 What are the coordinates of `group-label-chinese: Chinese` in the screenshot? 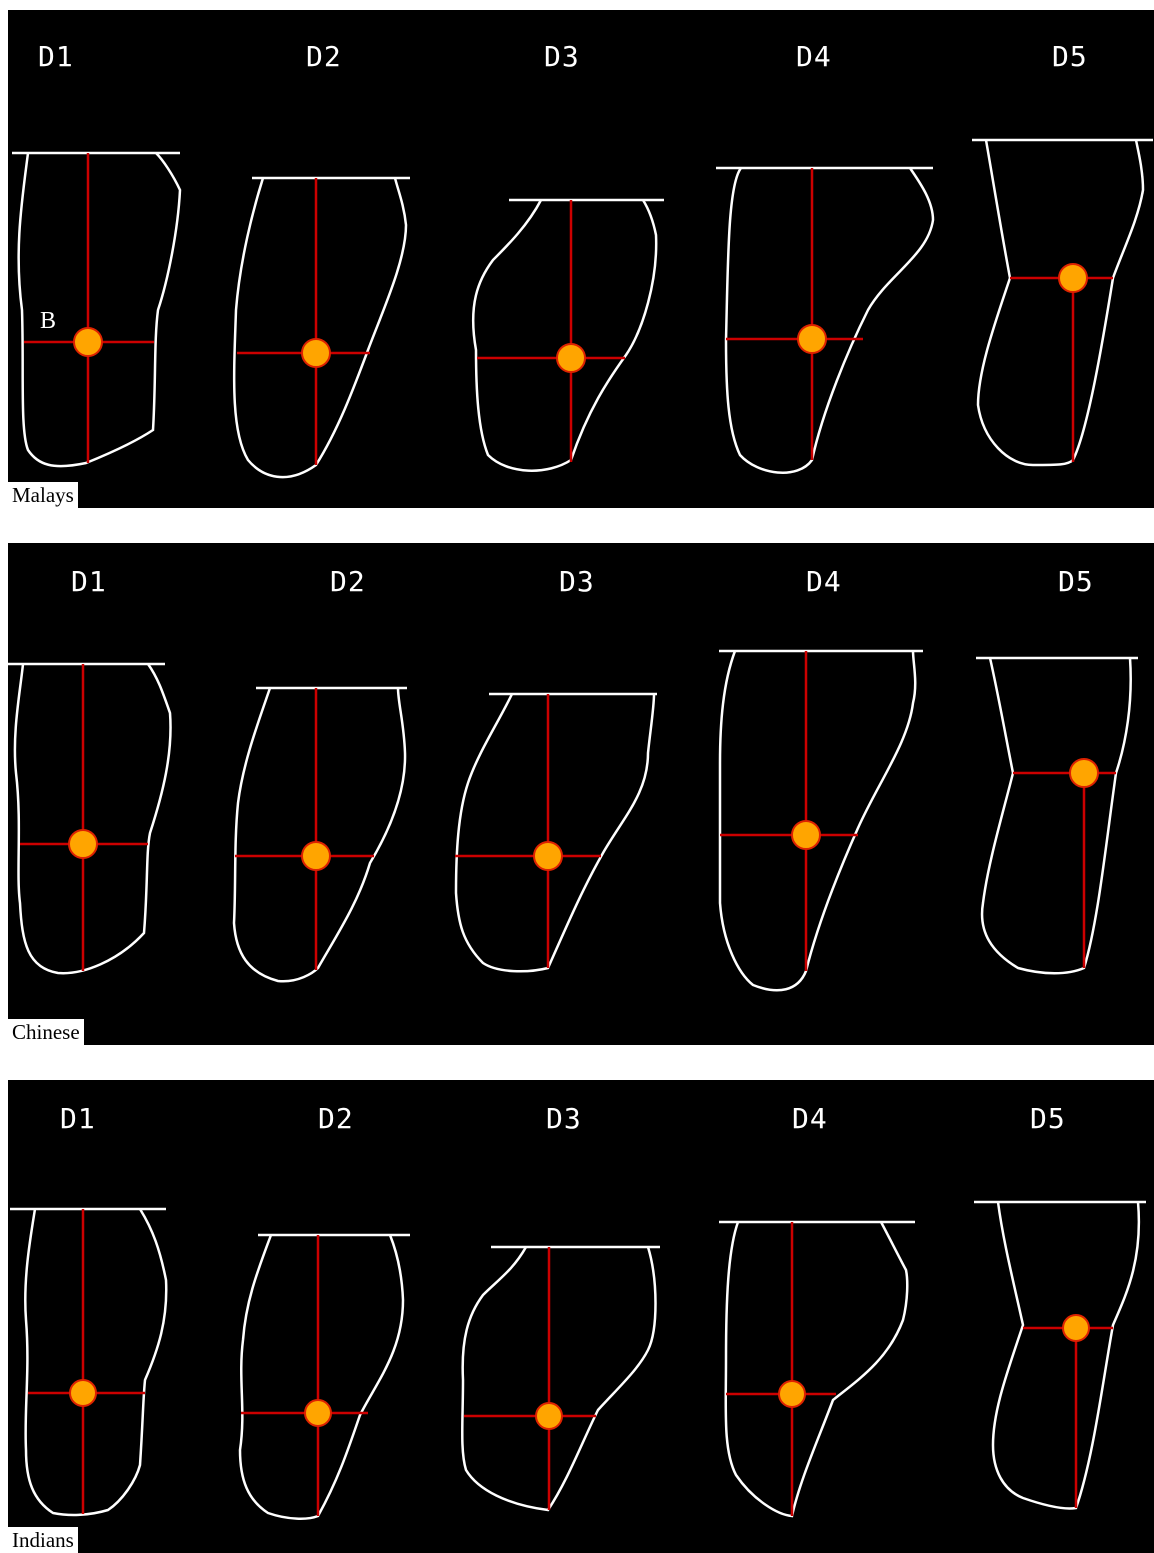 It's located at (46, 1032).